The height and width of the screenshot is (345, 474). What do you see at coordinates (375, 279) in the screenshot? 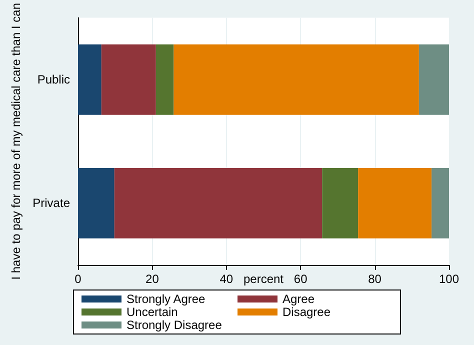
I see `x-tick-label: 80` at bounding box center [375, 279].